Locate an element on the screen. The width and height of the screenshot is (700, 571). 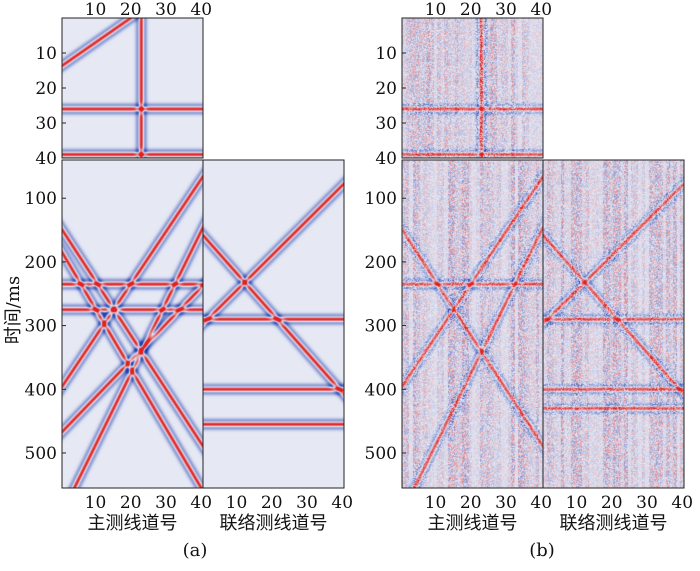
panel-caption: (a) is located at coordinates (195, 550).